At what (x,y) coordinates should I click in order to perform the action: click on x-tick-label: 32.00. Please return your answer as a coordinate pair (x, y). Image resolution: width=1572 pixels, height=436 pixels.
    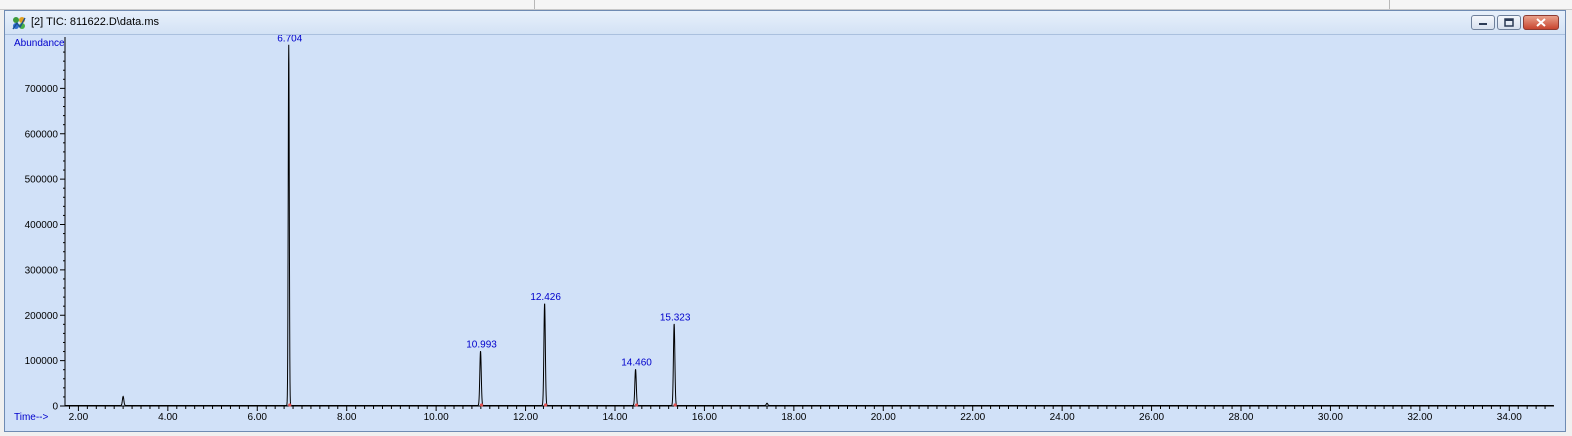
    Looking at the image, I should click on (1419, 417).